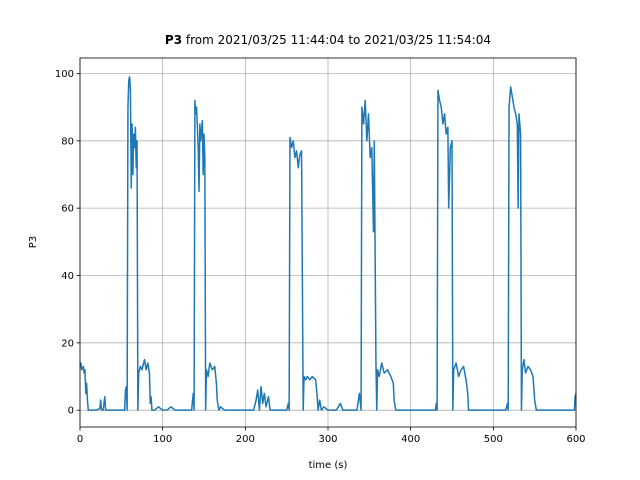 This screenshot has width=640, height=480. Describe the element at coordinates (67, 209) in the screenshot. I see `y-tick-label: 60` at that location.